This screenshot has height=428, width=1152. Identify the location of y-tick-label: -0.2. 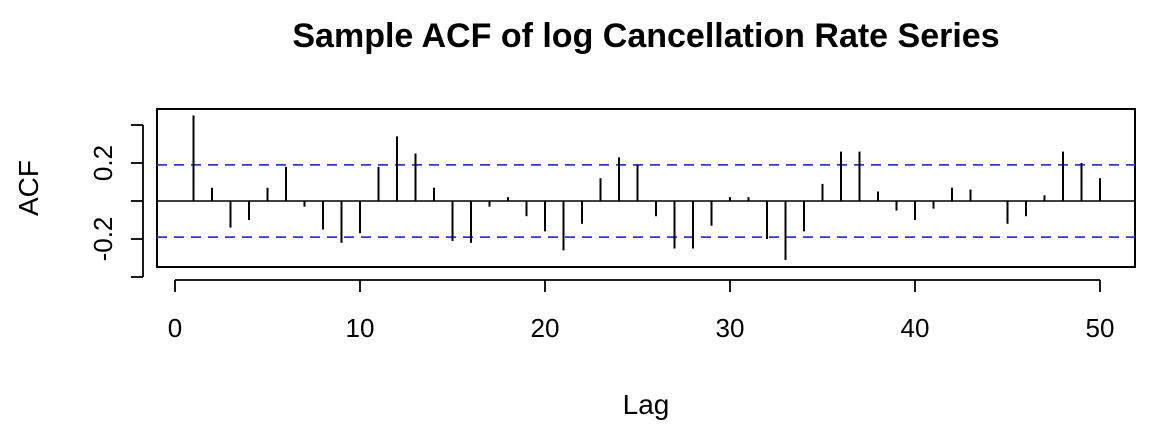
(103, 239).